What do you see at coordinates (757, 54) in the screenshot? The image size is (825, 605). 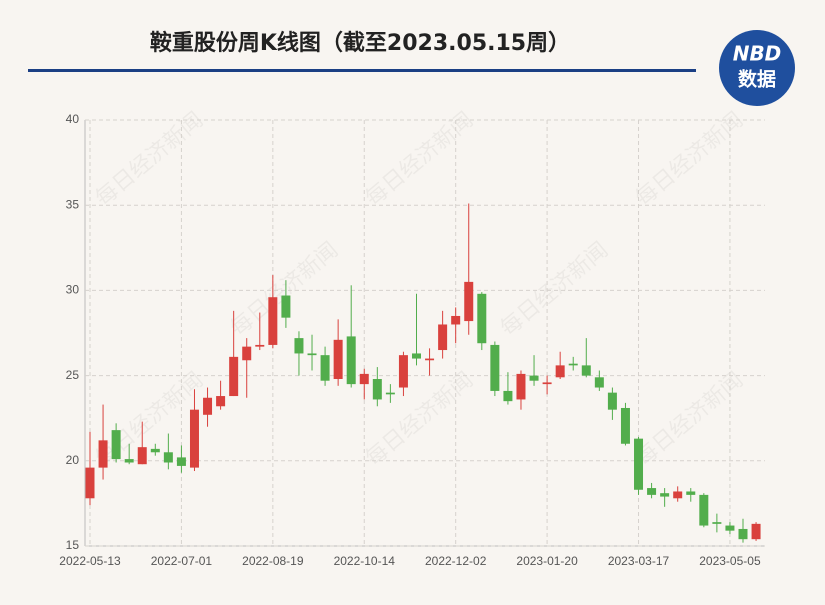 I see `logo-text: NBD` at bounding box center [757, 54].